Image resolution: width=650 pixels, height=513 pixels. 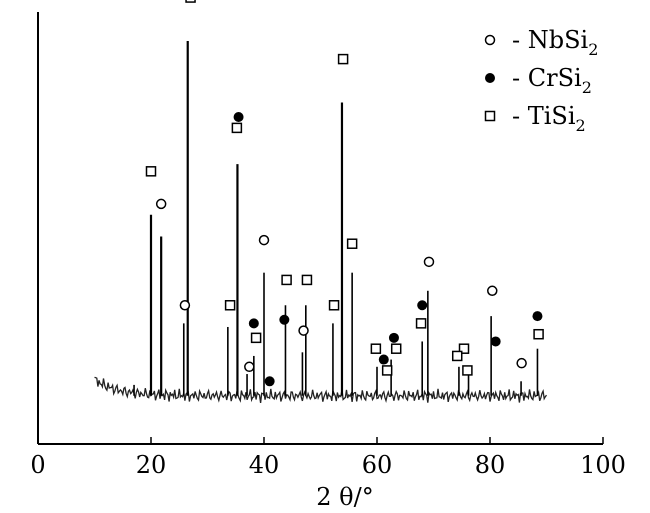 I want to click on baseline-noise, so click(x=321, y=389).